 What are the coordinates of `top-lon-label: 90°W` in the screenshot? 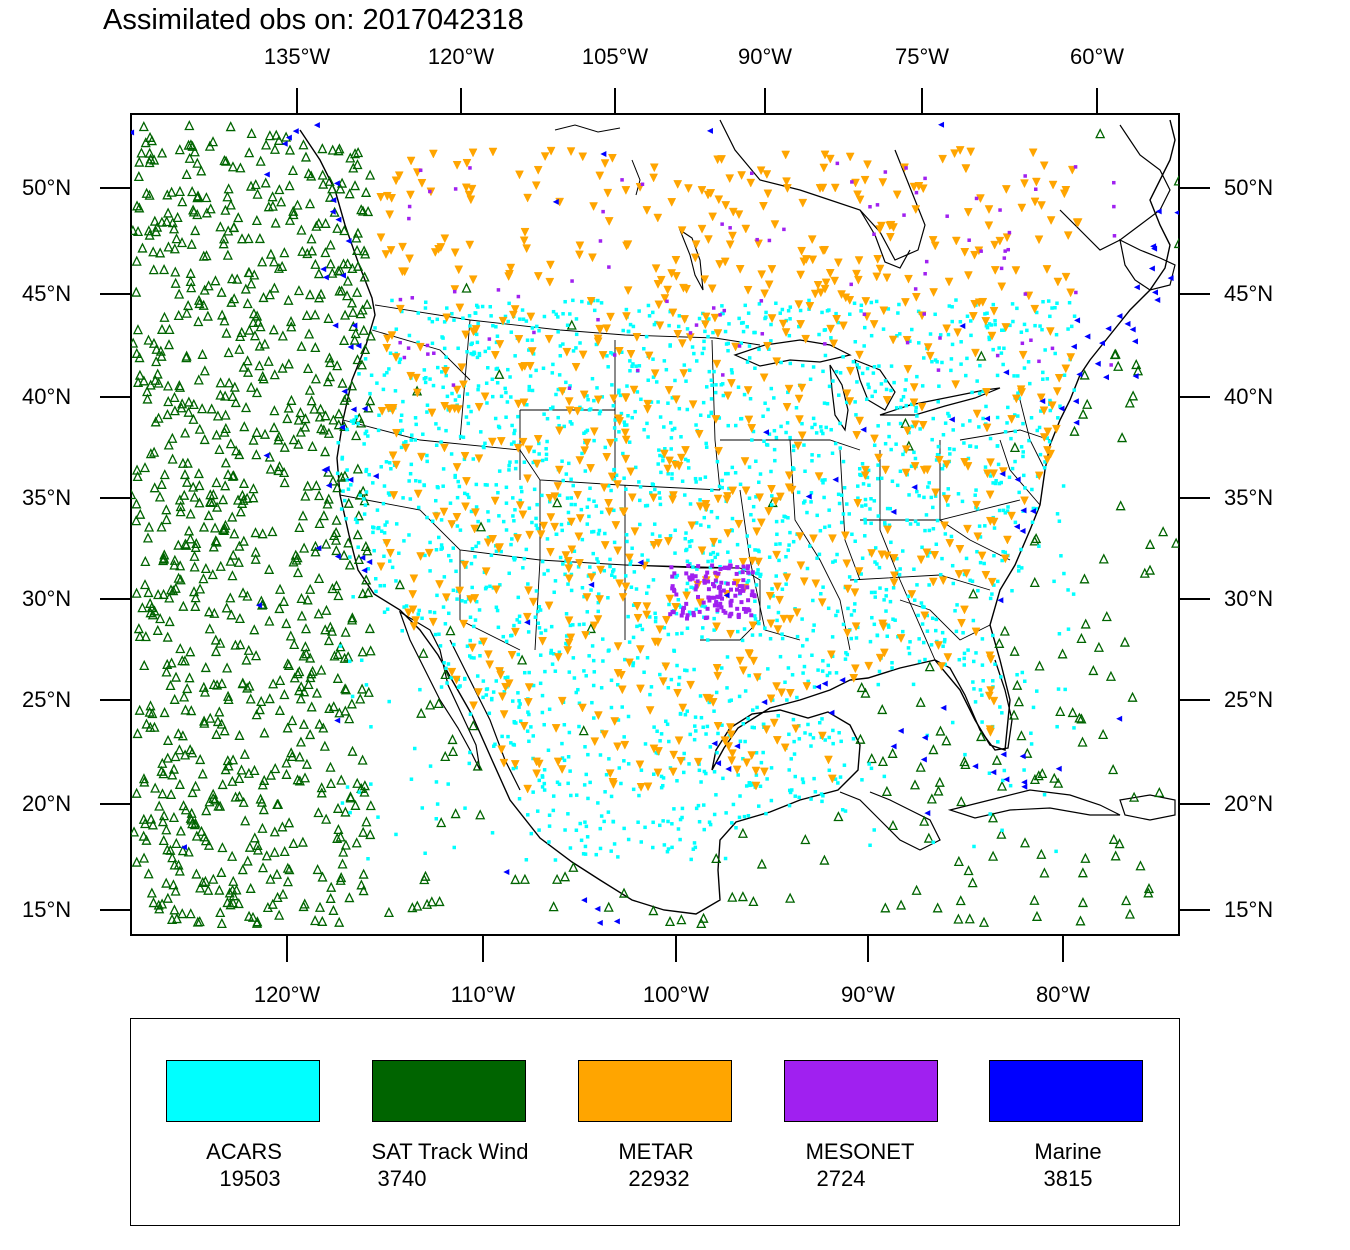 It's located at (765, 56).